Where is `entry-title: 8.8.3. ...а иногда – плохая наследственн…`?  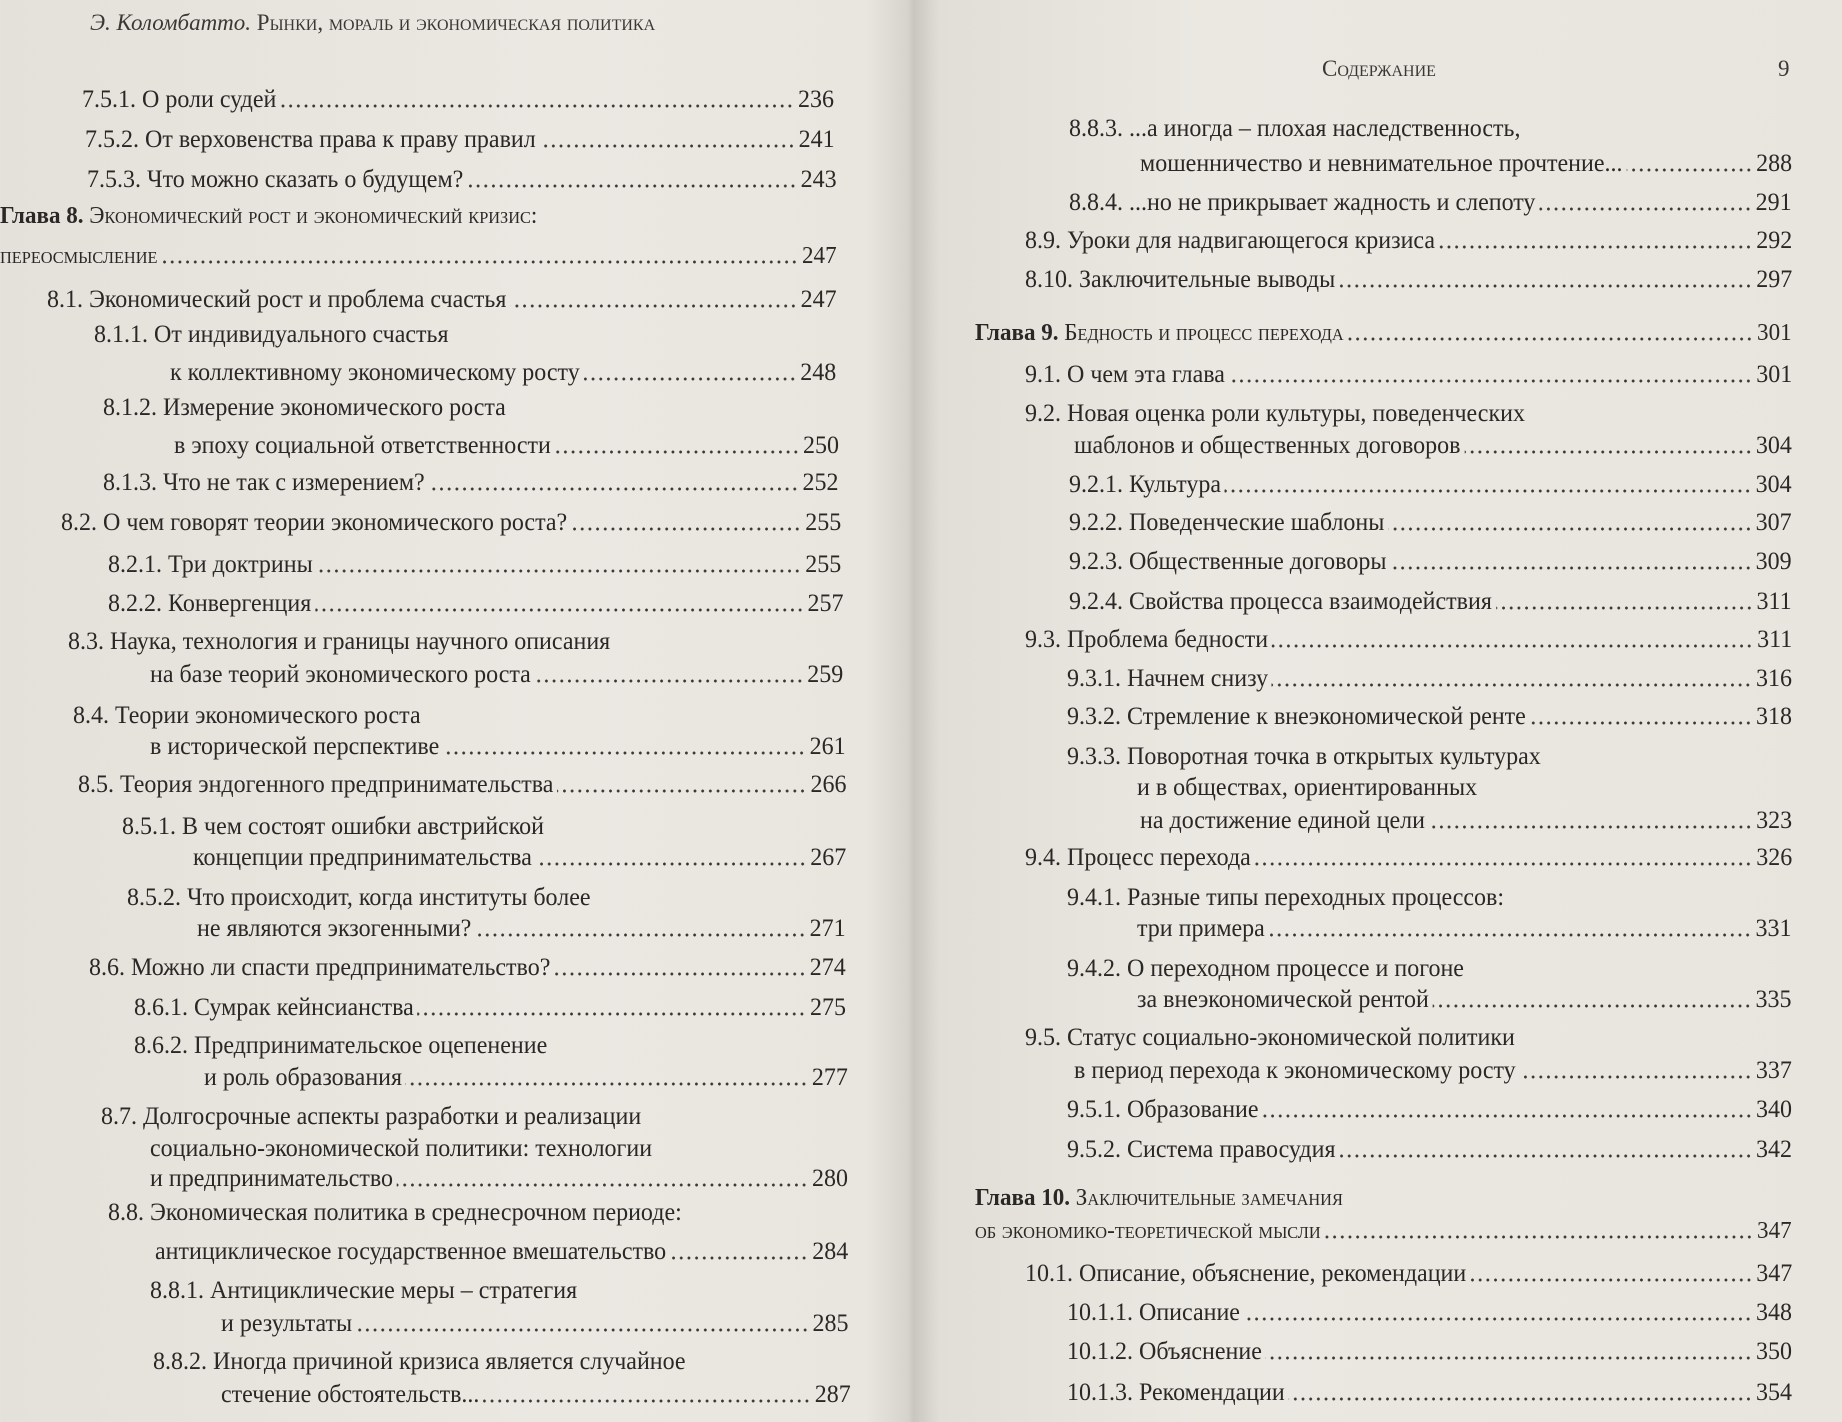 entry-title: 8.8.3. ...а иногда – плохая наследственн… is located at coordinates (1295, 128).